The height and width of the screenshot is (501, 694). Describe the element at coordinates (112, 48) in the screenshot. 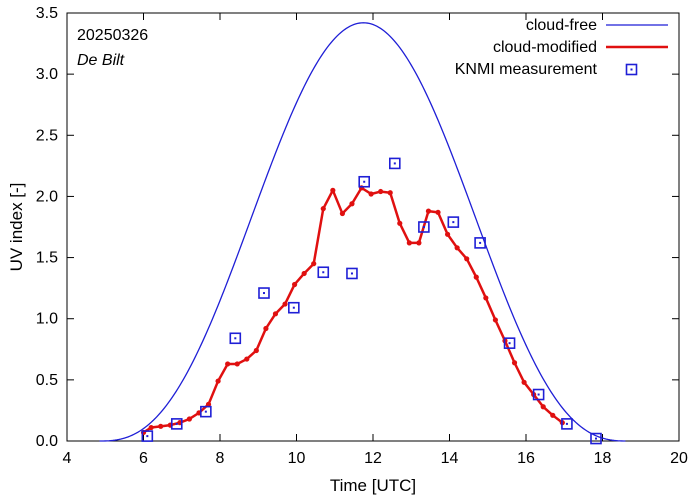

I see `annotations: 20250326 De Bilt` at that location.